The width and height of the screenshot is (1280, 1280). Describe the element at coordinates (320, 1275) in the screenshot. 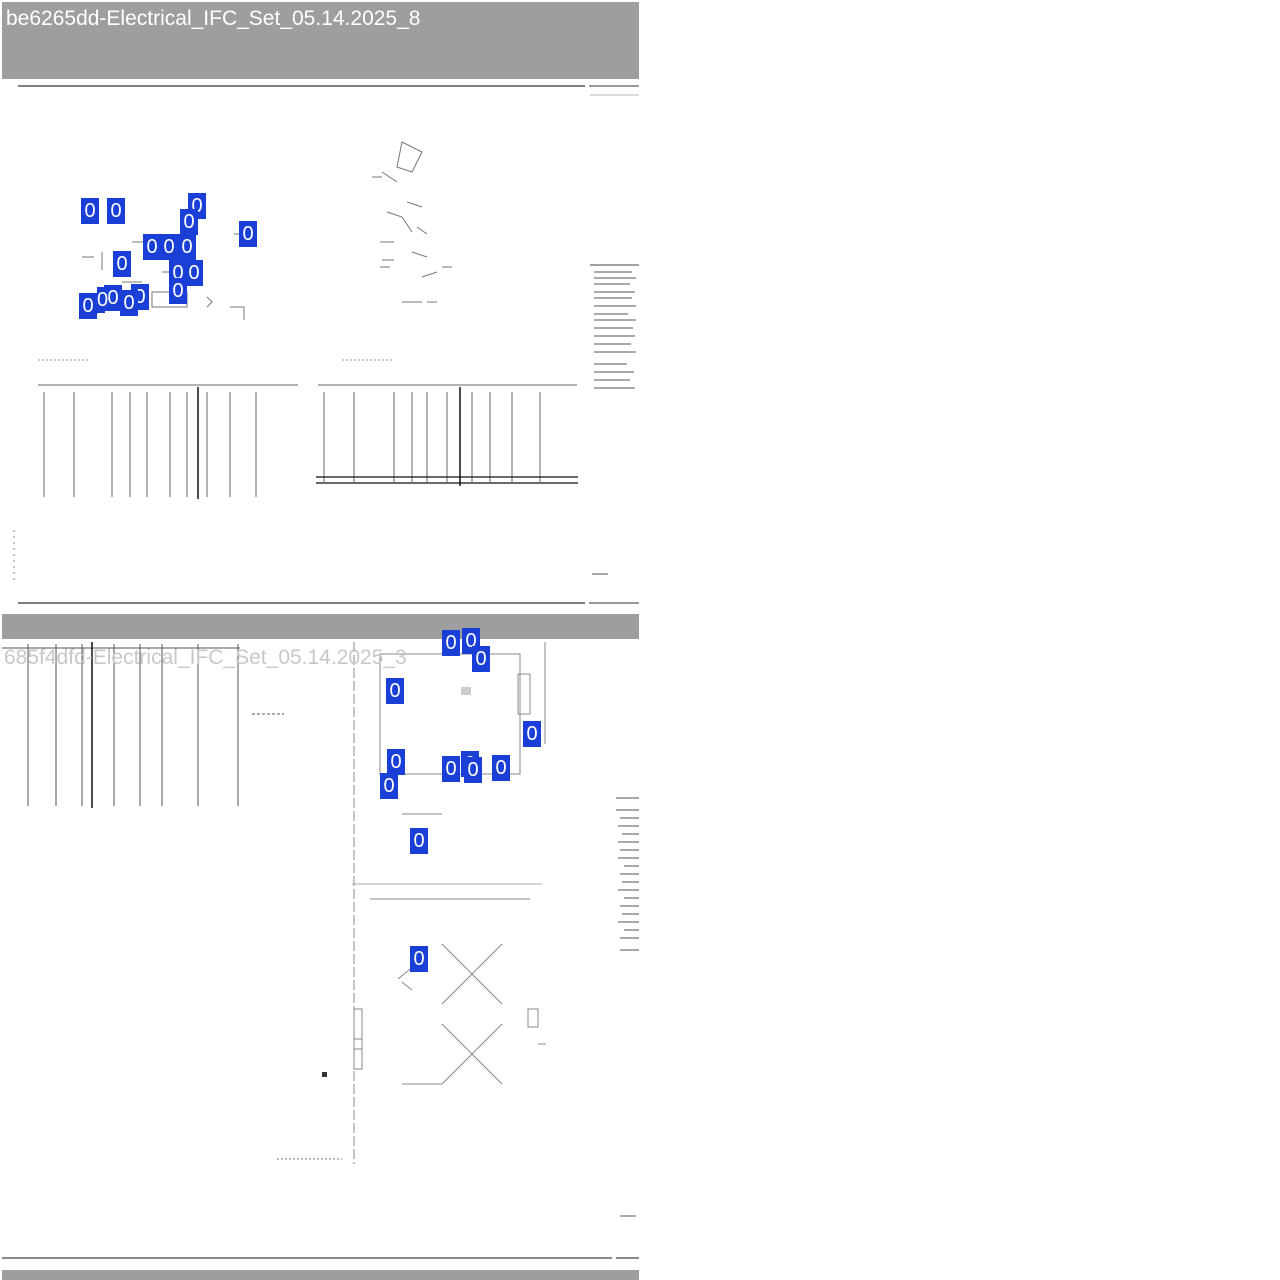

I see `next-sheet-title-bar` at that location.